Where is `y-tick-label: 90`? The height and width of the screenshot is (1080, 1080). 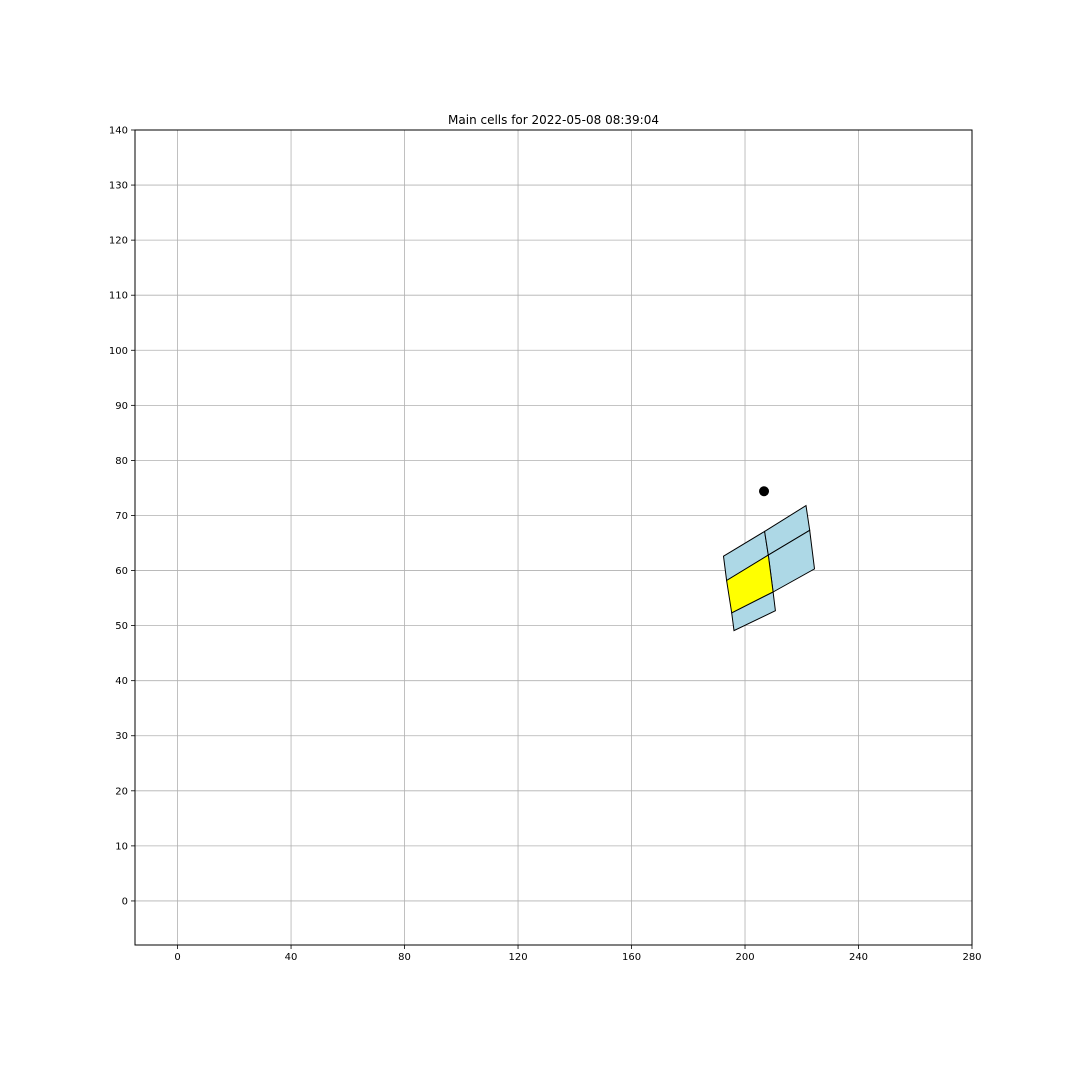
y-tick-label: 90 is located at coordinates (121, 406).